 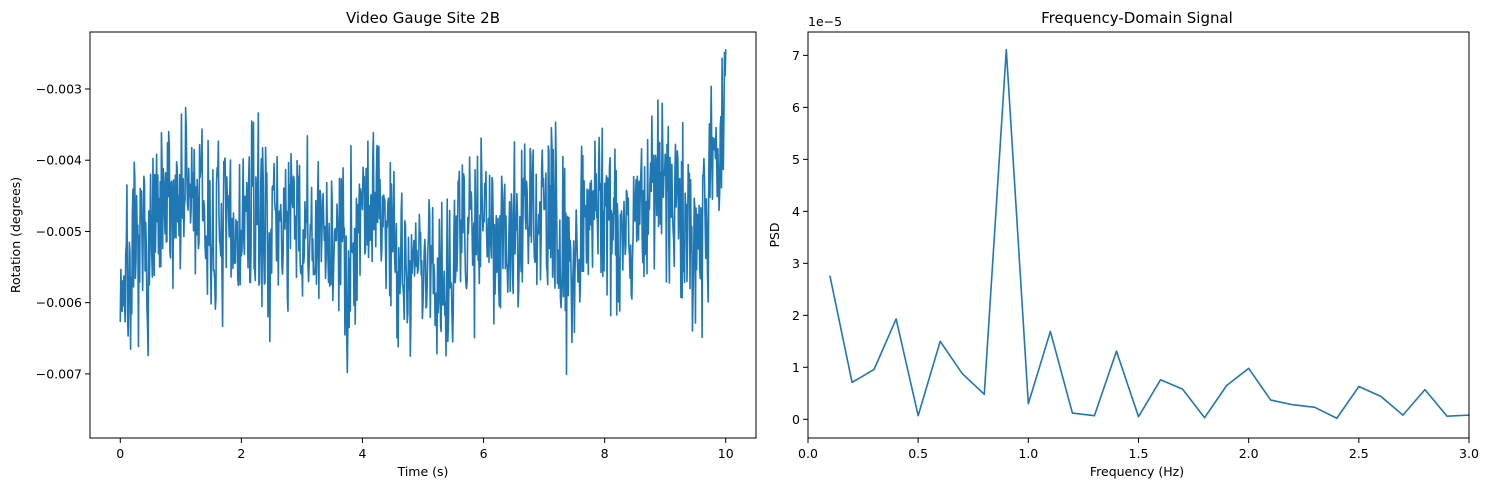 I want to click on y-tick-label: −0.005, so click(x=59, y=231).